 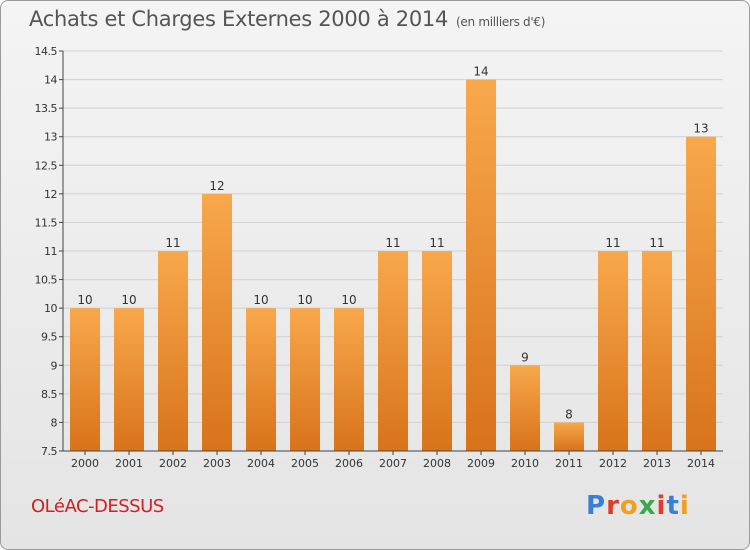 I want to click on commune-name: OLéAC-DESSUS, so click(x=97, y=506).